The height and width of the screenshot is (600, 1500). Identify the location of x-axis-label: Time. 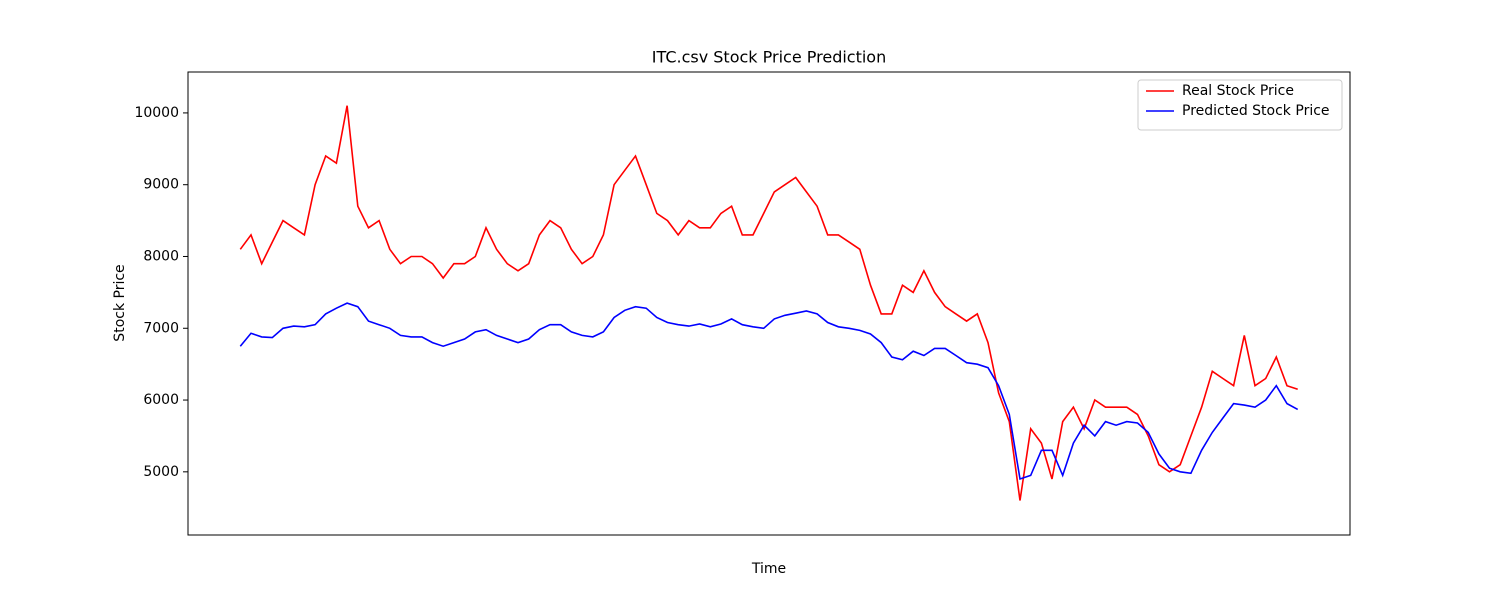
(768, 569).